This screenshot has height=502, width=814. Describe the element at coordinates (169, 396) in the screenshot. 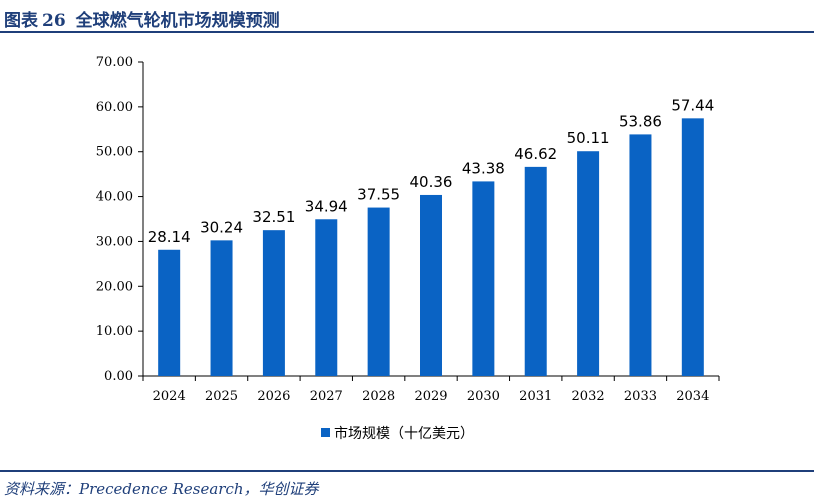

I see `x-tick-label: 2024` at that location.